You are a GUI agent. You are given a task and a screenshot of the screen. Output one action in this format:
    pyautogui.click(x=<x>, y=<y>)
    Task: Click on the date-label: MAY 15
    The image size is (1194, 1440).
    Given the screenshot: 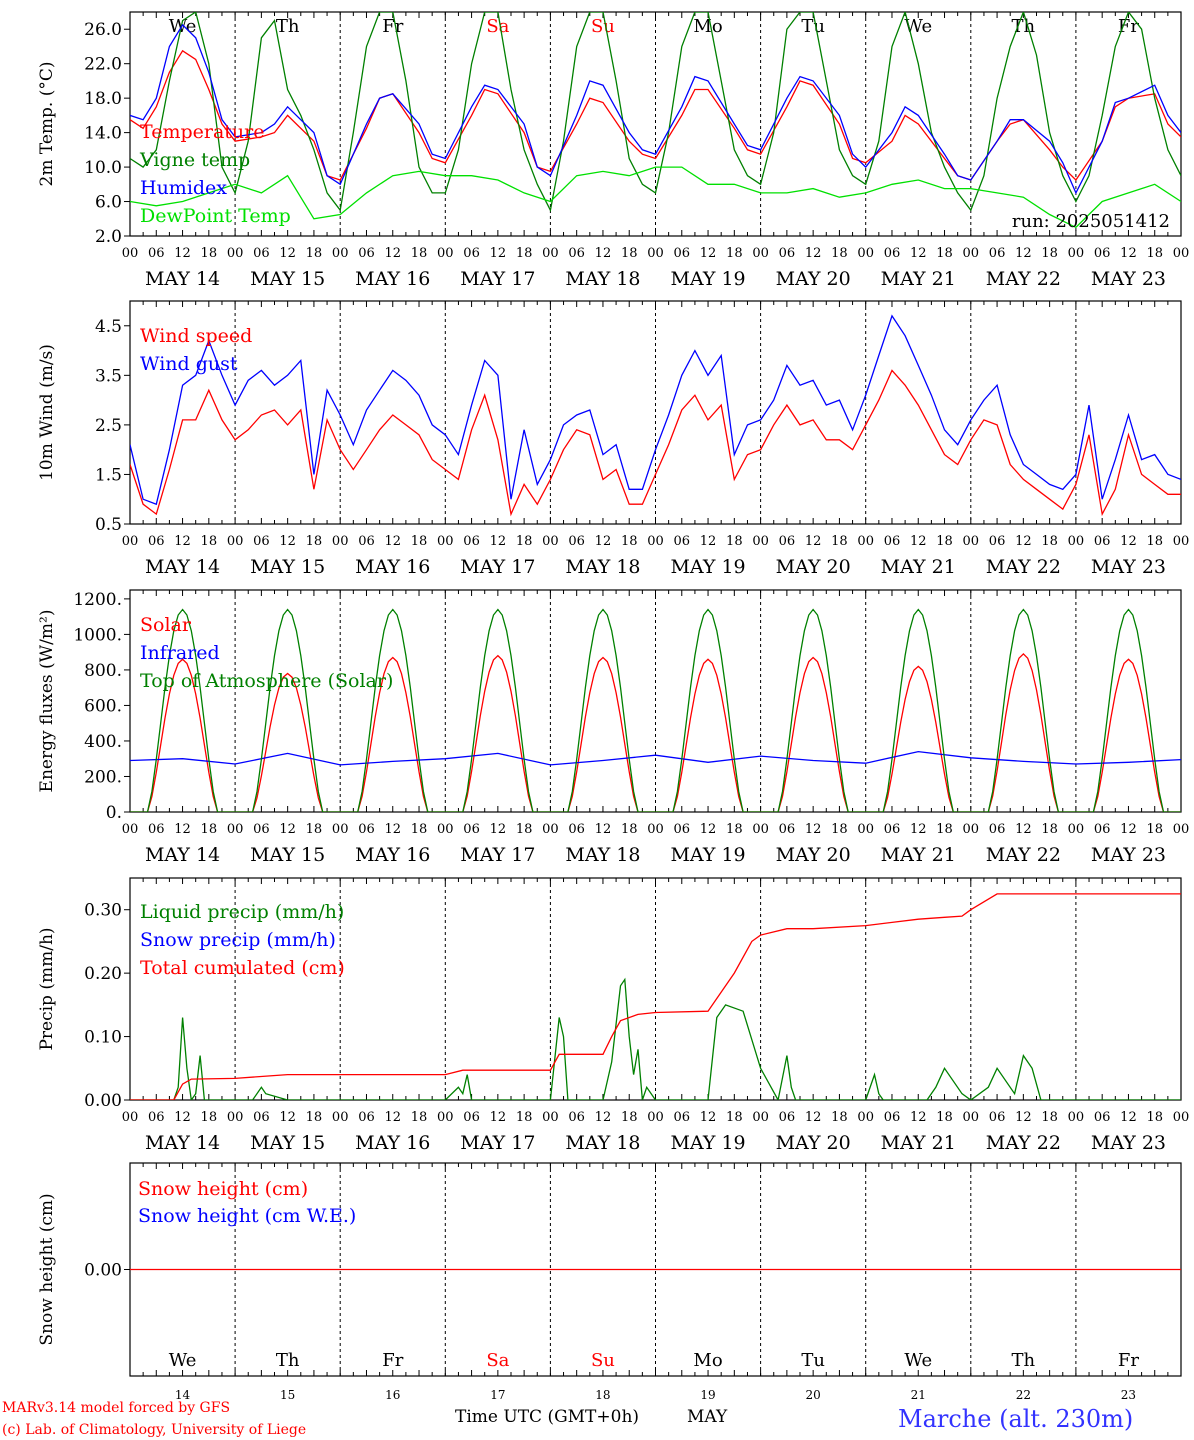 What is the action you would take?
    pyautogui.click(x=287, y=855)
    